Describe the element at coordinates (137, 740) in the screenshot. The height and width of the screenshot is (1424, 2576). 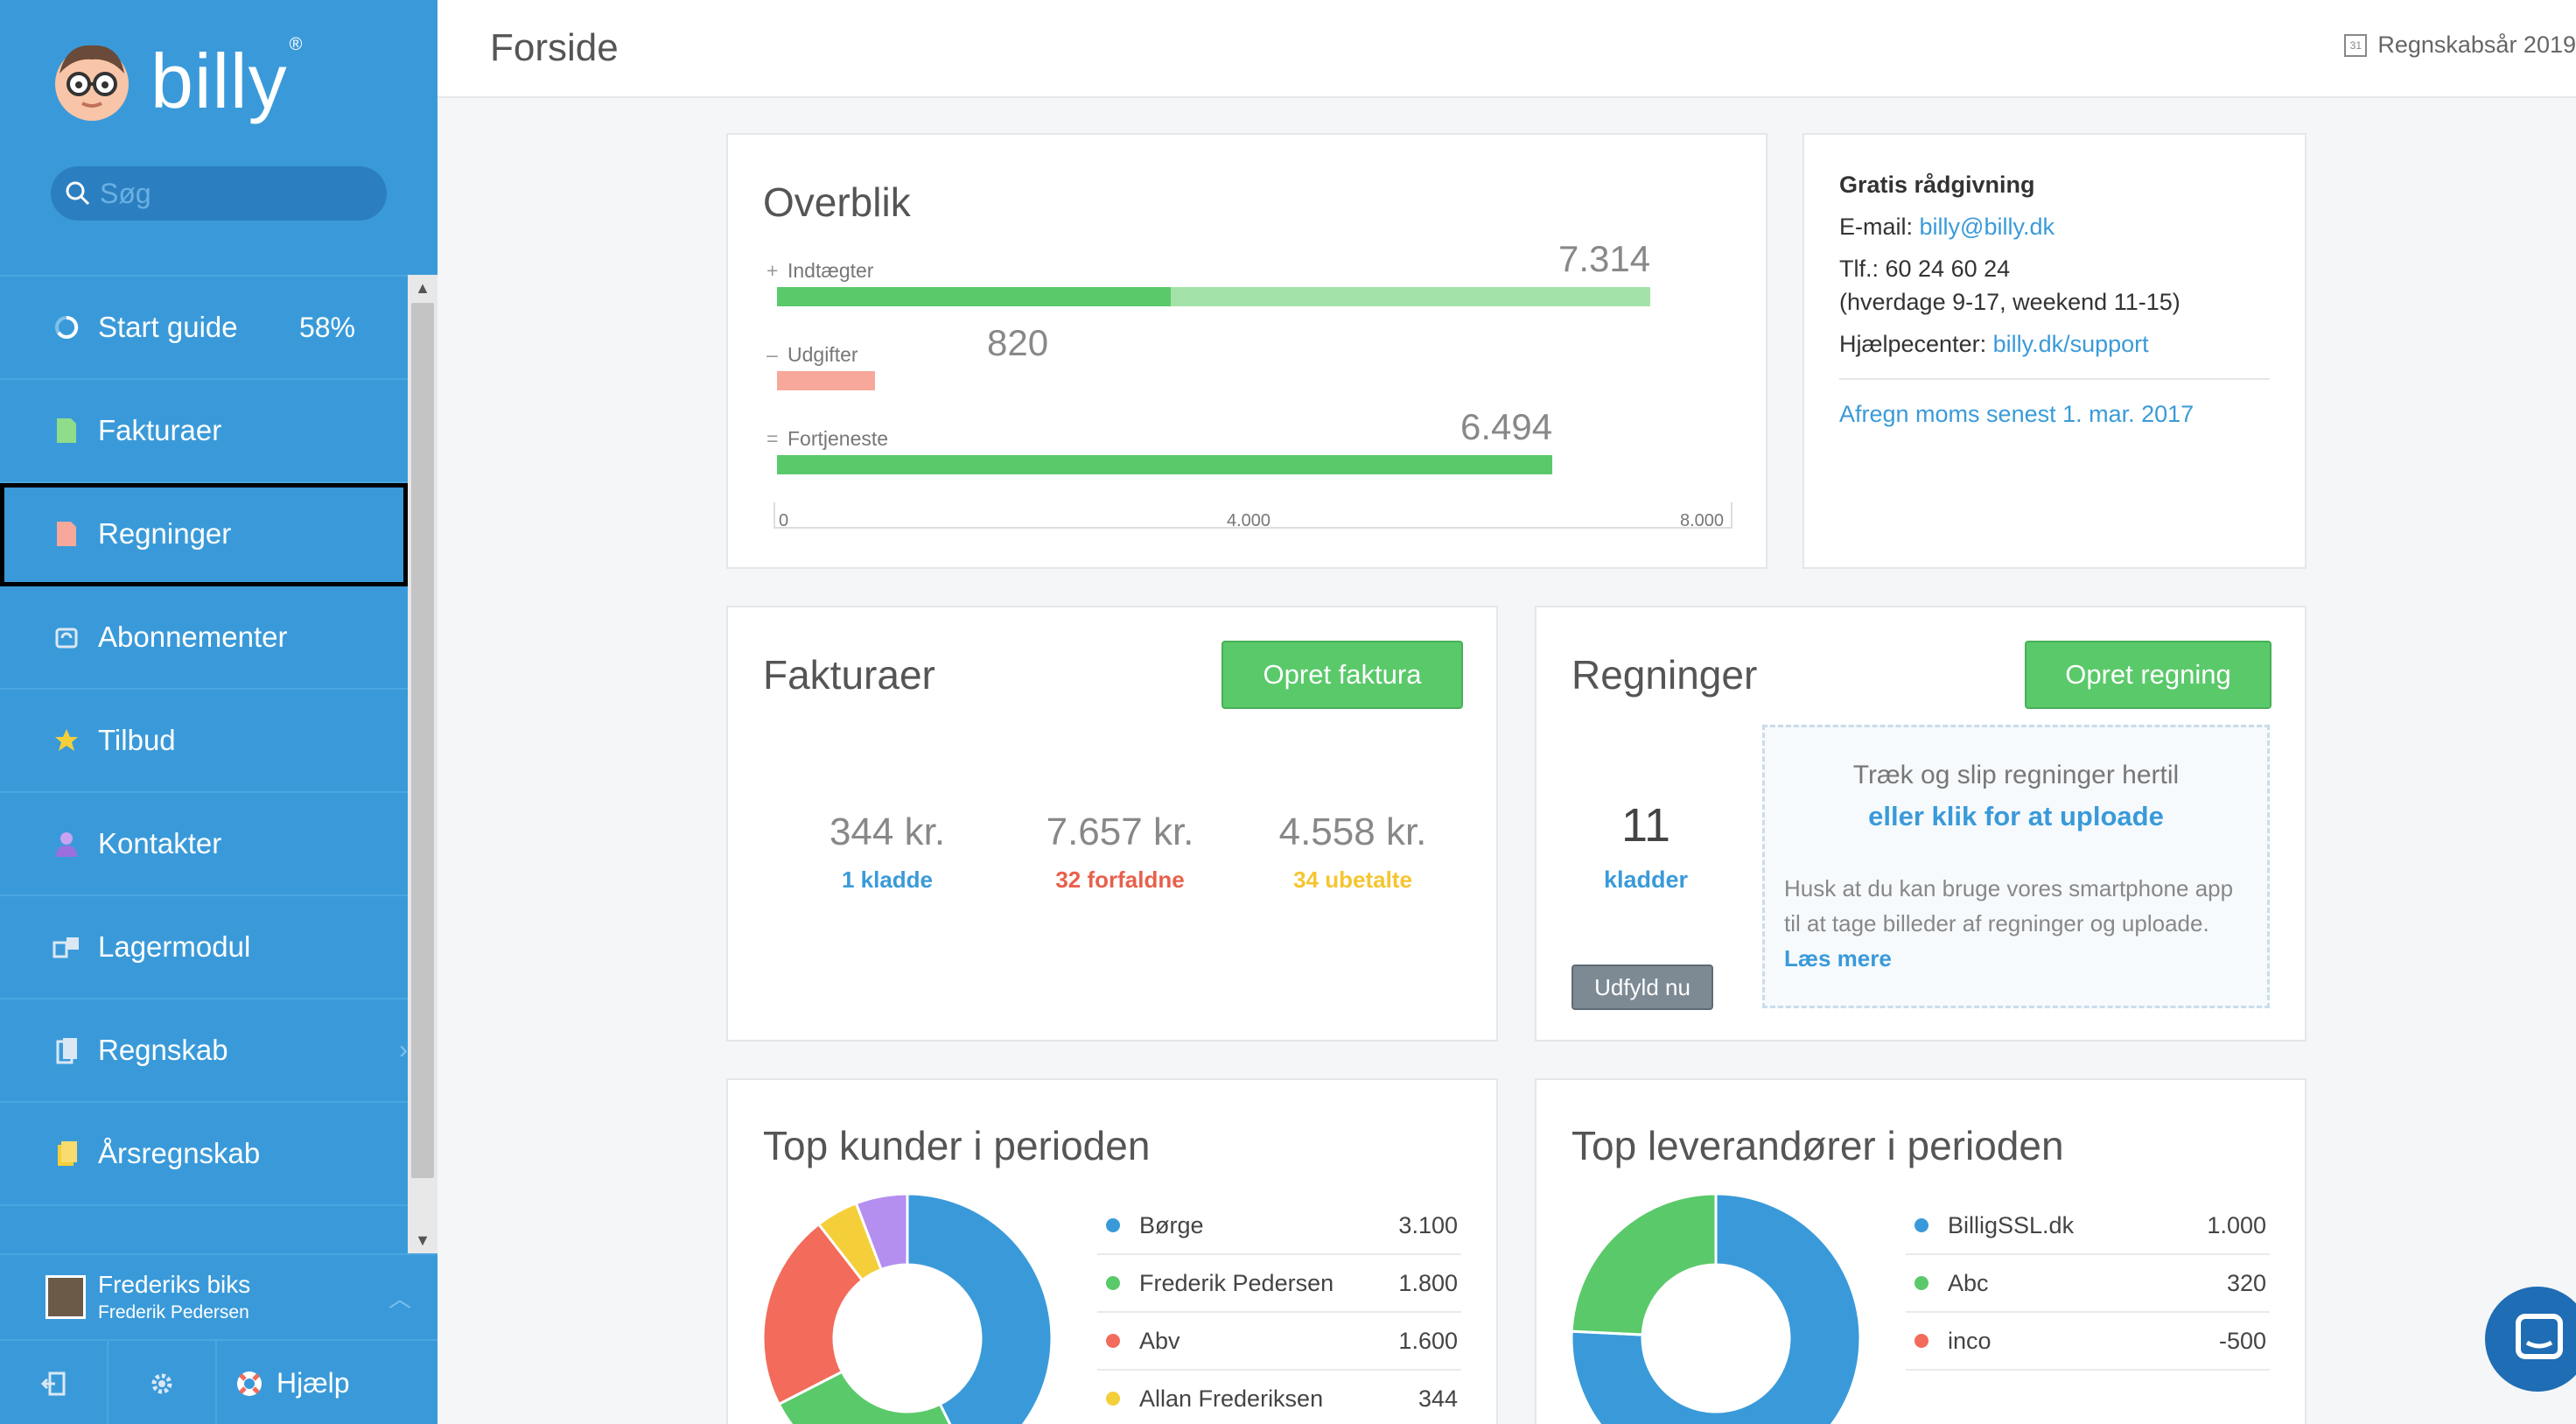
I see `sidebar-item-label: Tilbud` at that location.